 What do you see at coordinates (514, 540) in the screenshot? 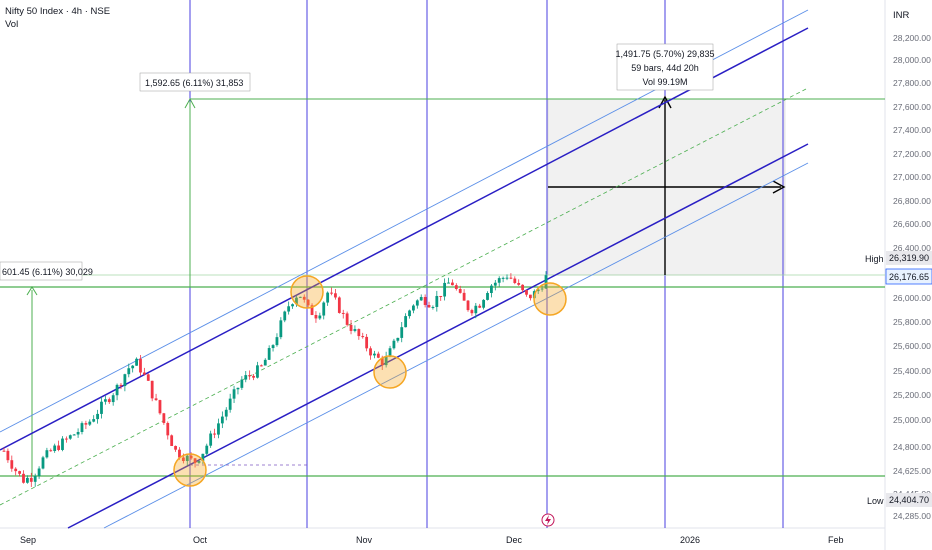
I see `time-tick: Dec` at bounding box center [514, 540].